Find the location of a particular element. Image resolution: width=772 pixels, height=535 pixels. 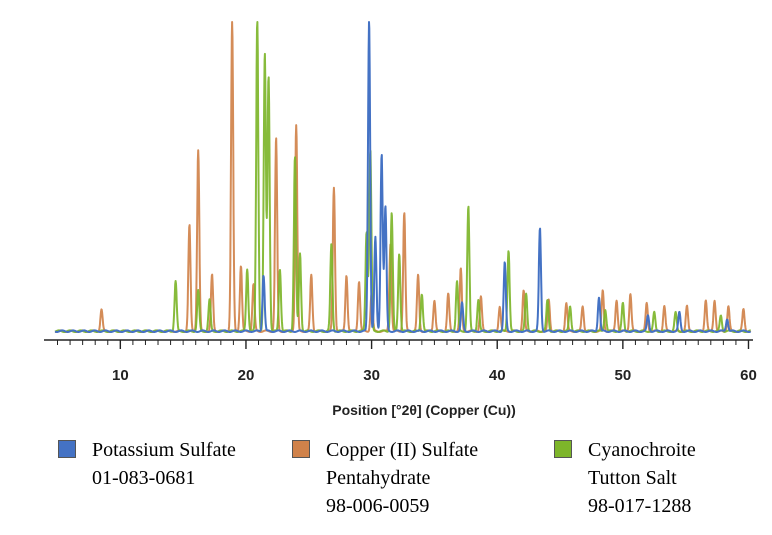

legend-name-cont: Pentahydrate is located at coordinates (378, 478).